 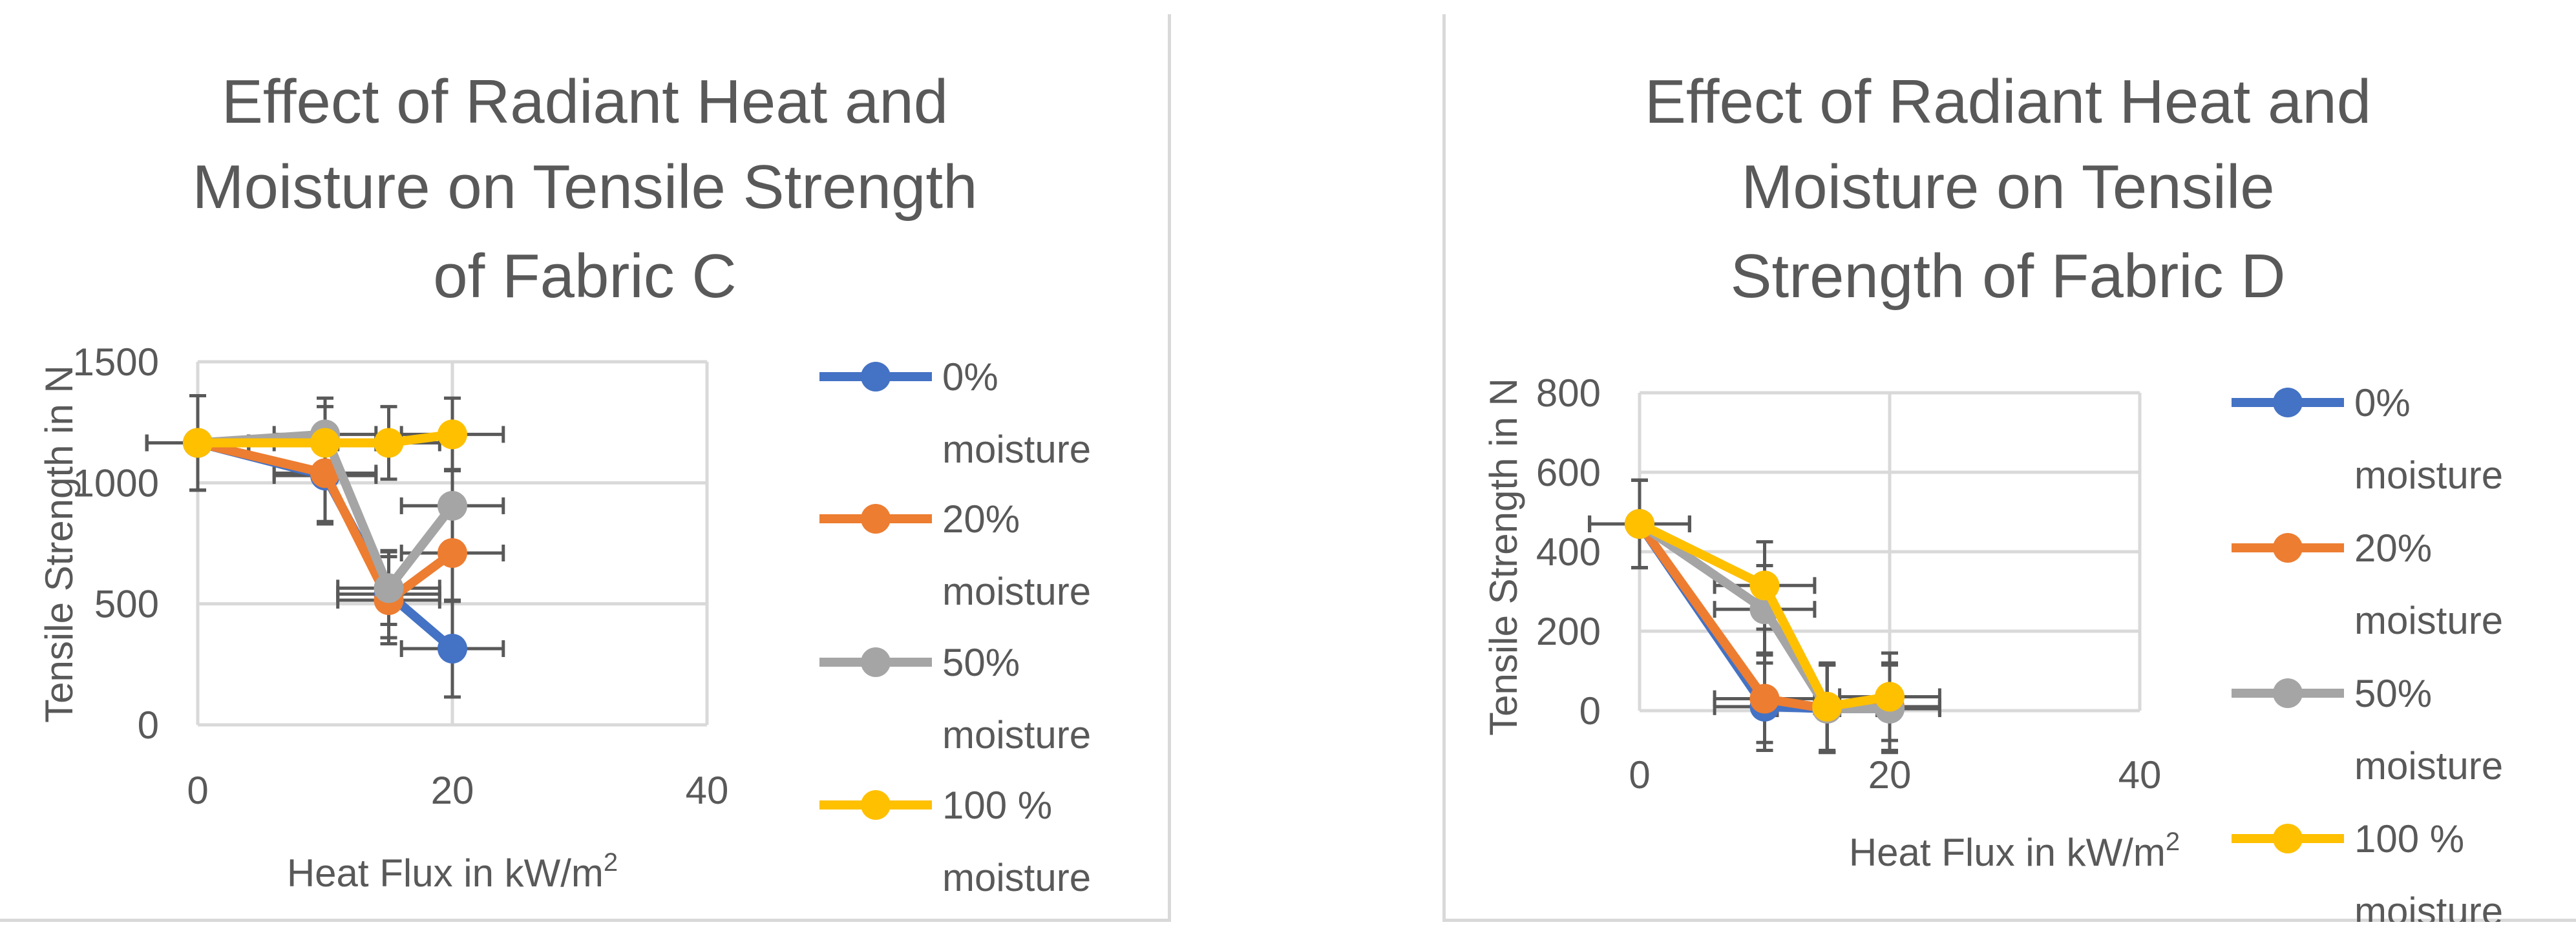 What do you see at coordinates (1568, 393) in the screenshot?
I see `y-tick-label: 800` at bounding box center [1568, 393].